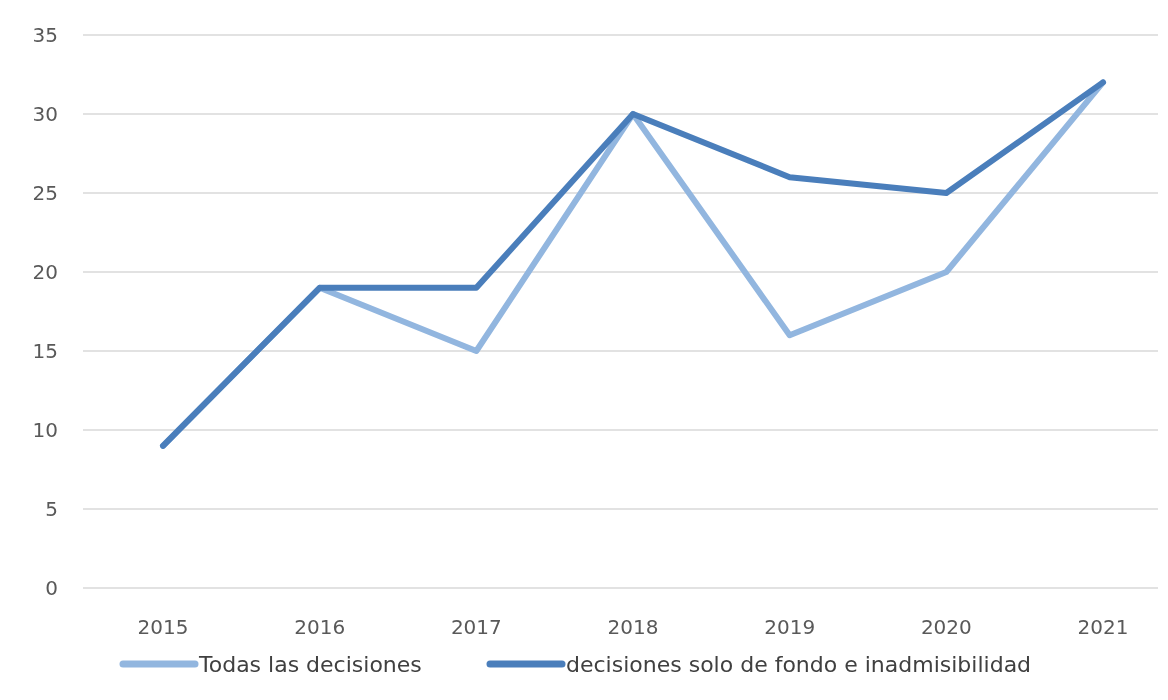 The image size is (1168, 700). I want to click on x-tick-label: 2020, so click(946, 627).